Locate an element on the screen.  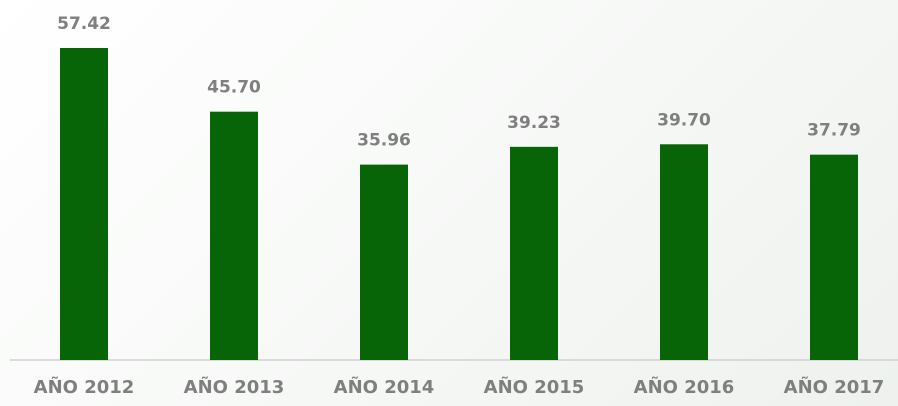
value-label: 37.79 is located at coordinates (834, 131).